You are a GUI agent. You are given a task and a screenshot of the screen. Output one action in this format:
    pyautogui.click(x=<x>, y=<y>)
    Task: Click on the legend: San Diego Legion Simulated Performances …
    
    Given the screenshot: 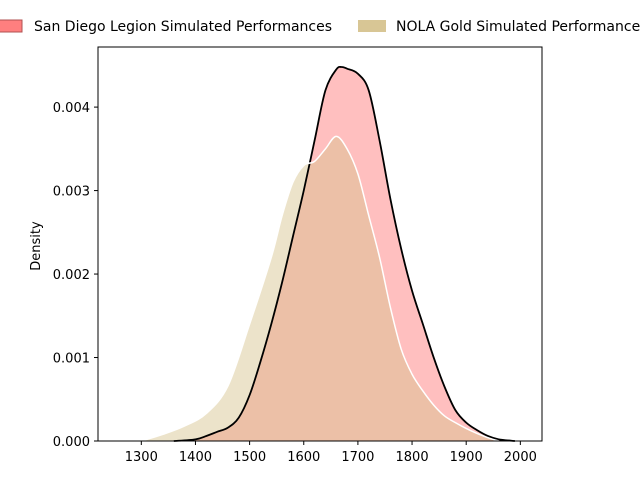 What is the action you would take?
    pyautogui.click(x=320, y=27)
    